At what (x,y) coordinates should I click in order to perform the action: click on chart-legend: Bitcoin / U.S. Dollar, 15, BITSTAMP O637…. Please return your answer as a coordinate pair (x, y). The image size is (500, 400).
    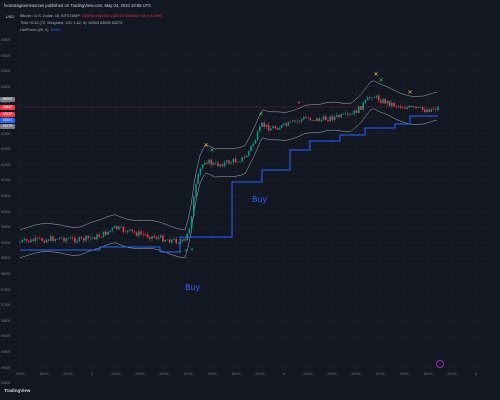
    Looking at the image, I should click on (91, 23).